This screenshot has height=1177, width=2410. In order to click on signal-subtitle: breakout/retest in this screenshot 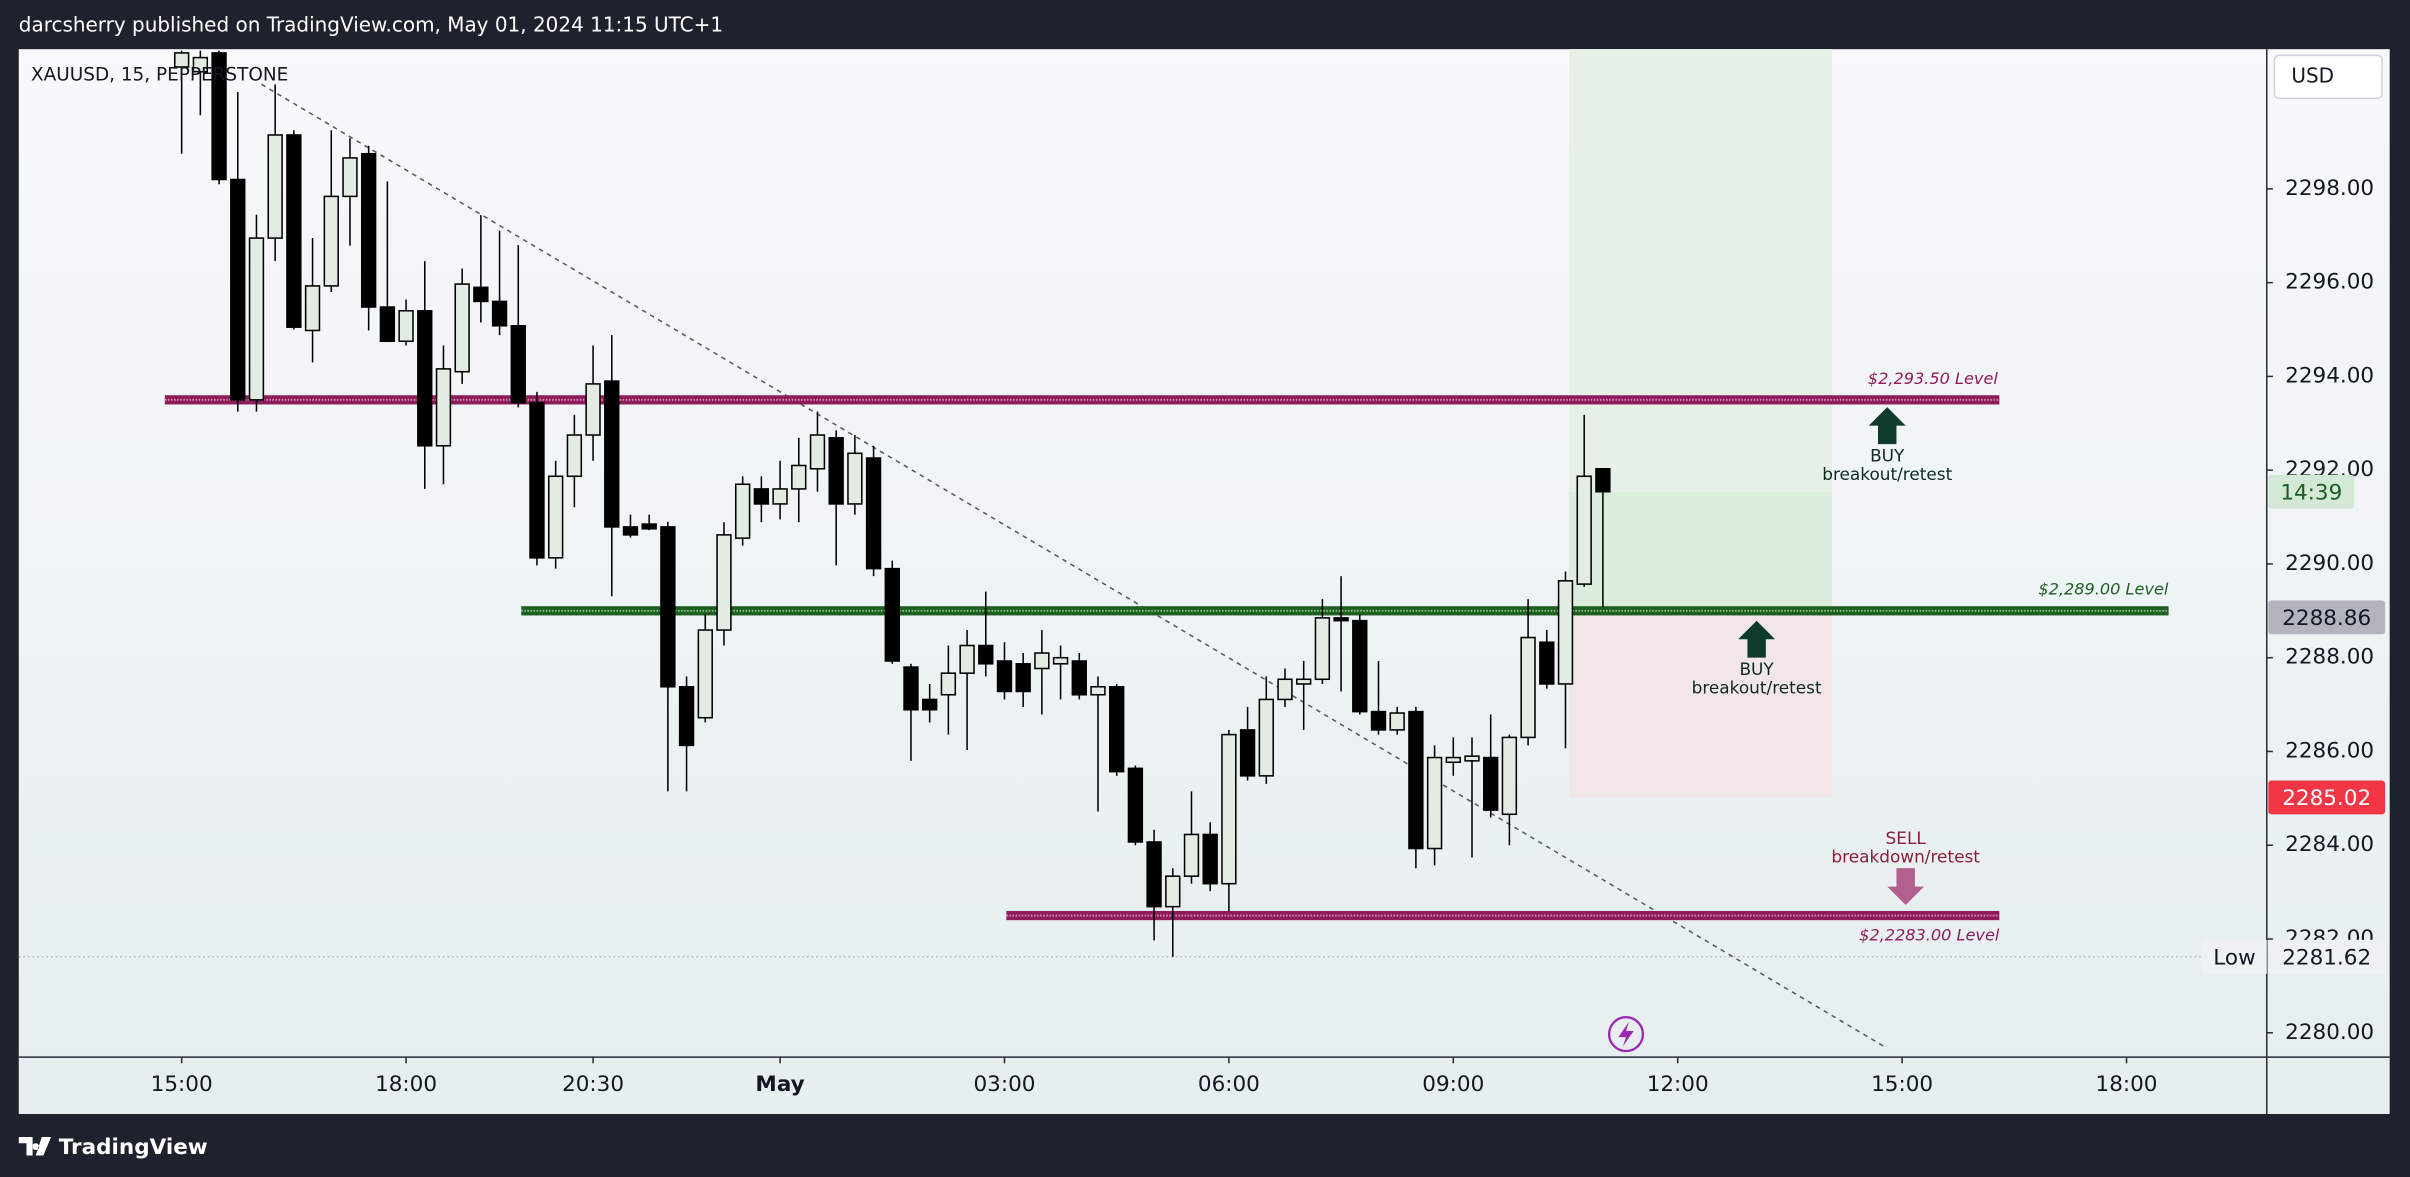, I will do `click(1757, 687)`.